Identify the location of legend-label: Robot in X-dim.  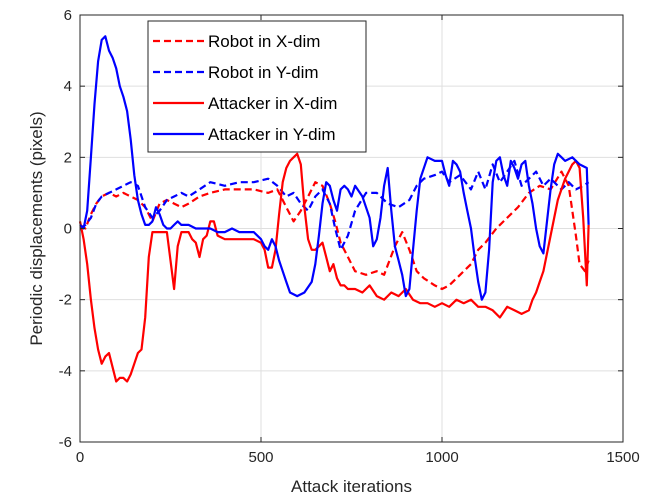
(264, 41).